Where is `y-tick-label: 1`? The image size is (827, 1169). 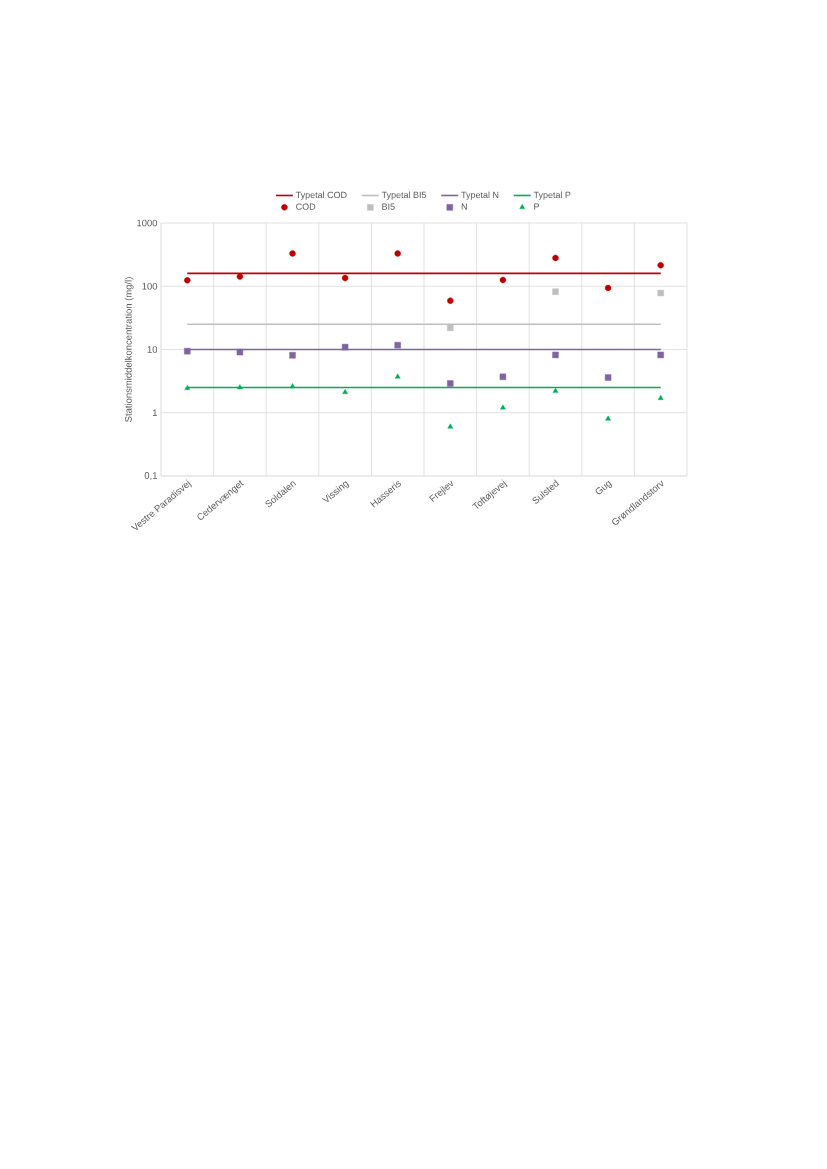 y-tick-label: 1 is located at coordinates (155, 412).